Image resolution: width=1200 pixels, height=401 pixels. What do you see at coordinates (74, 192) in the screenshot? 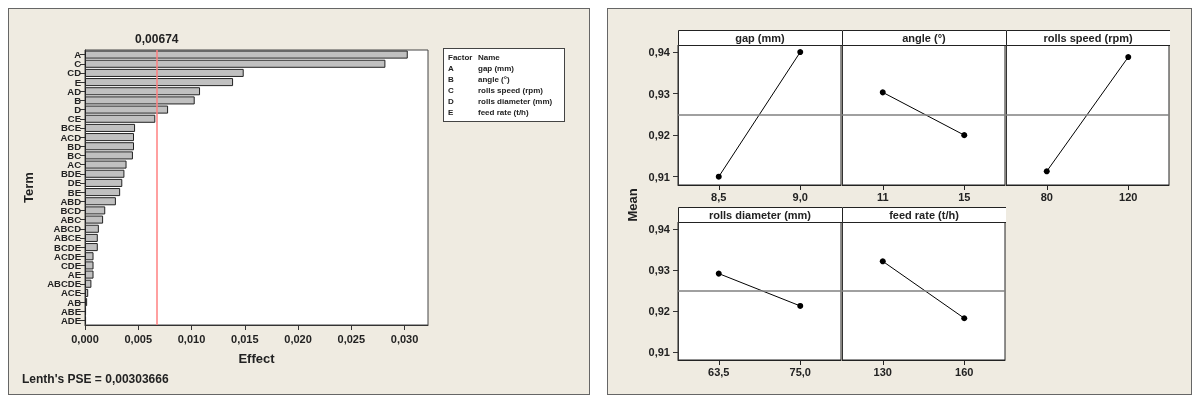
I see `y-tick-label: BE` at bounding box center [74, 192].